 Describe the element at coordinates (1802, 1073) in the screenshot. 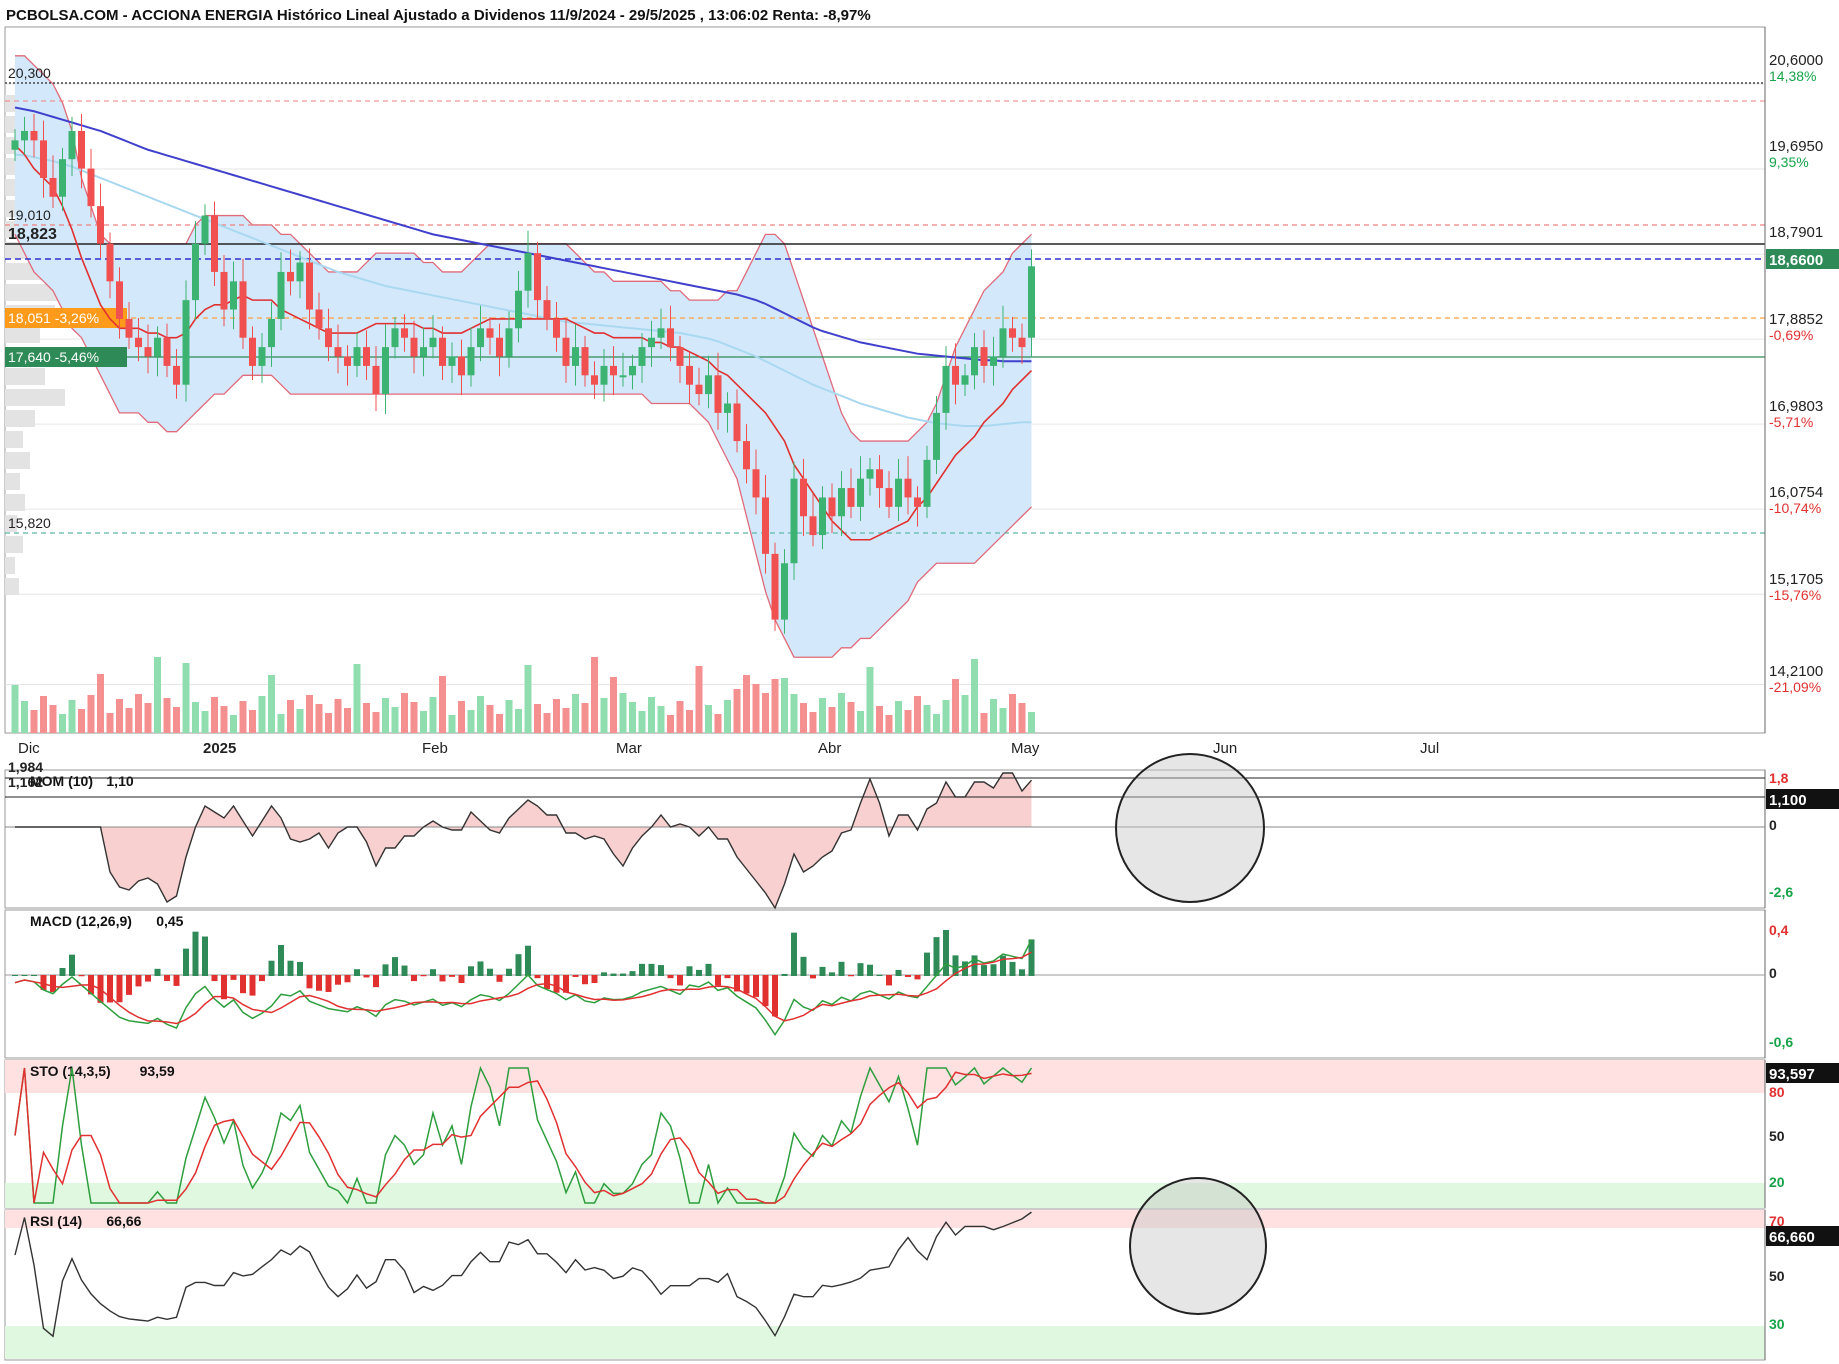

I see `sto-current-box` at that location.